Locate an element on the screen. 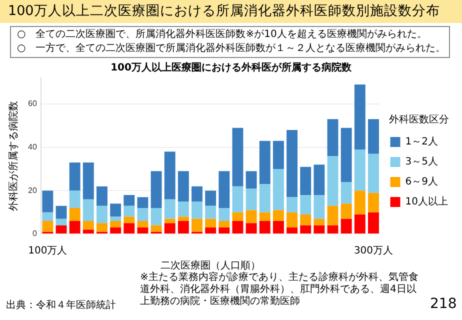 The width and height of the screenshot is (462, 320). legend-label: 1～2人 is located at coordinates (421, 142).